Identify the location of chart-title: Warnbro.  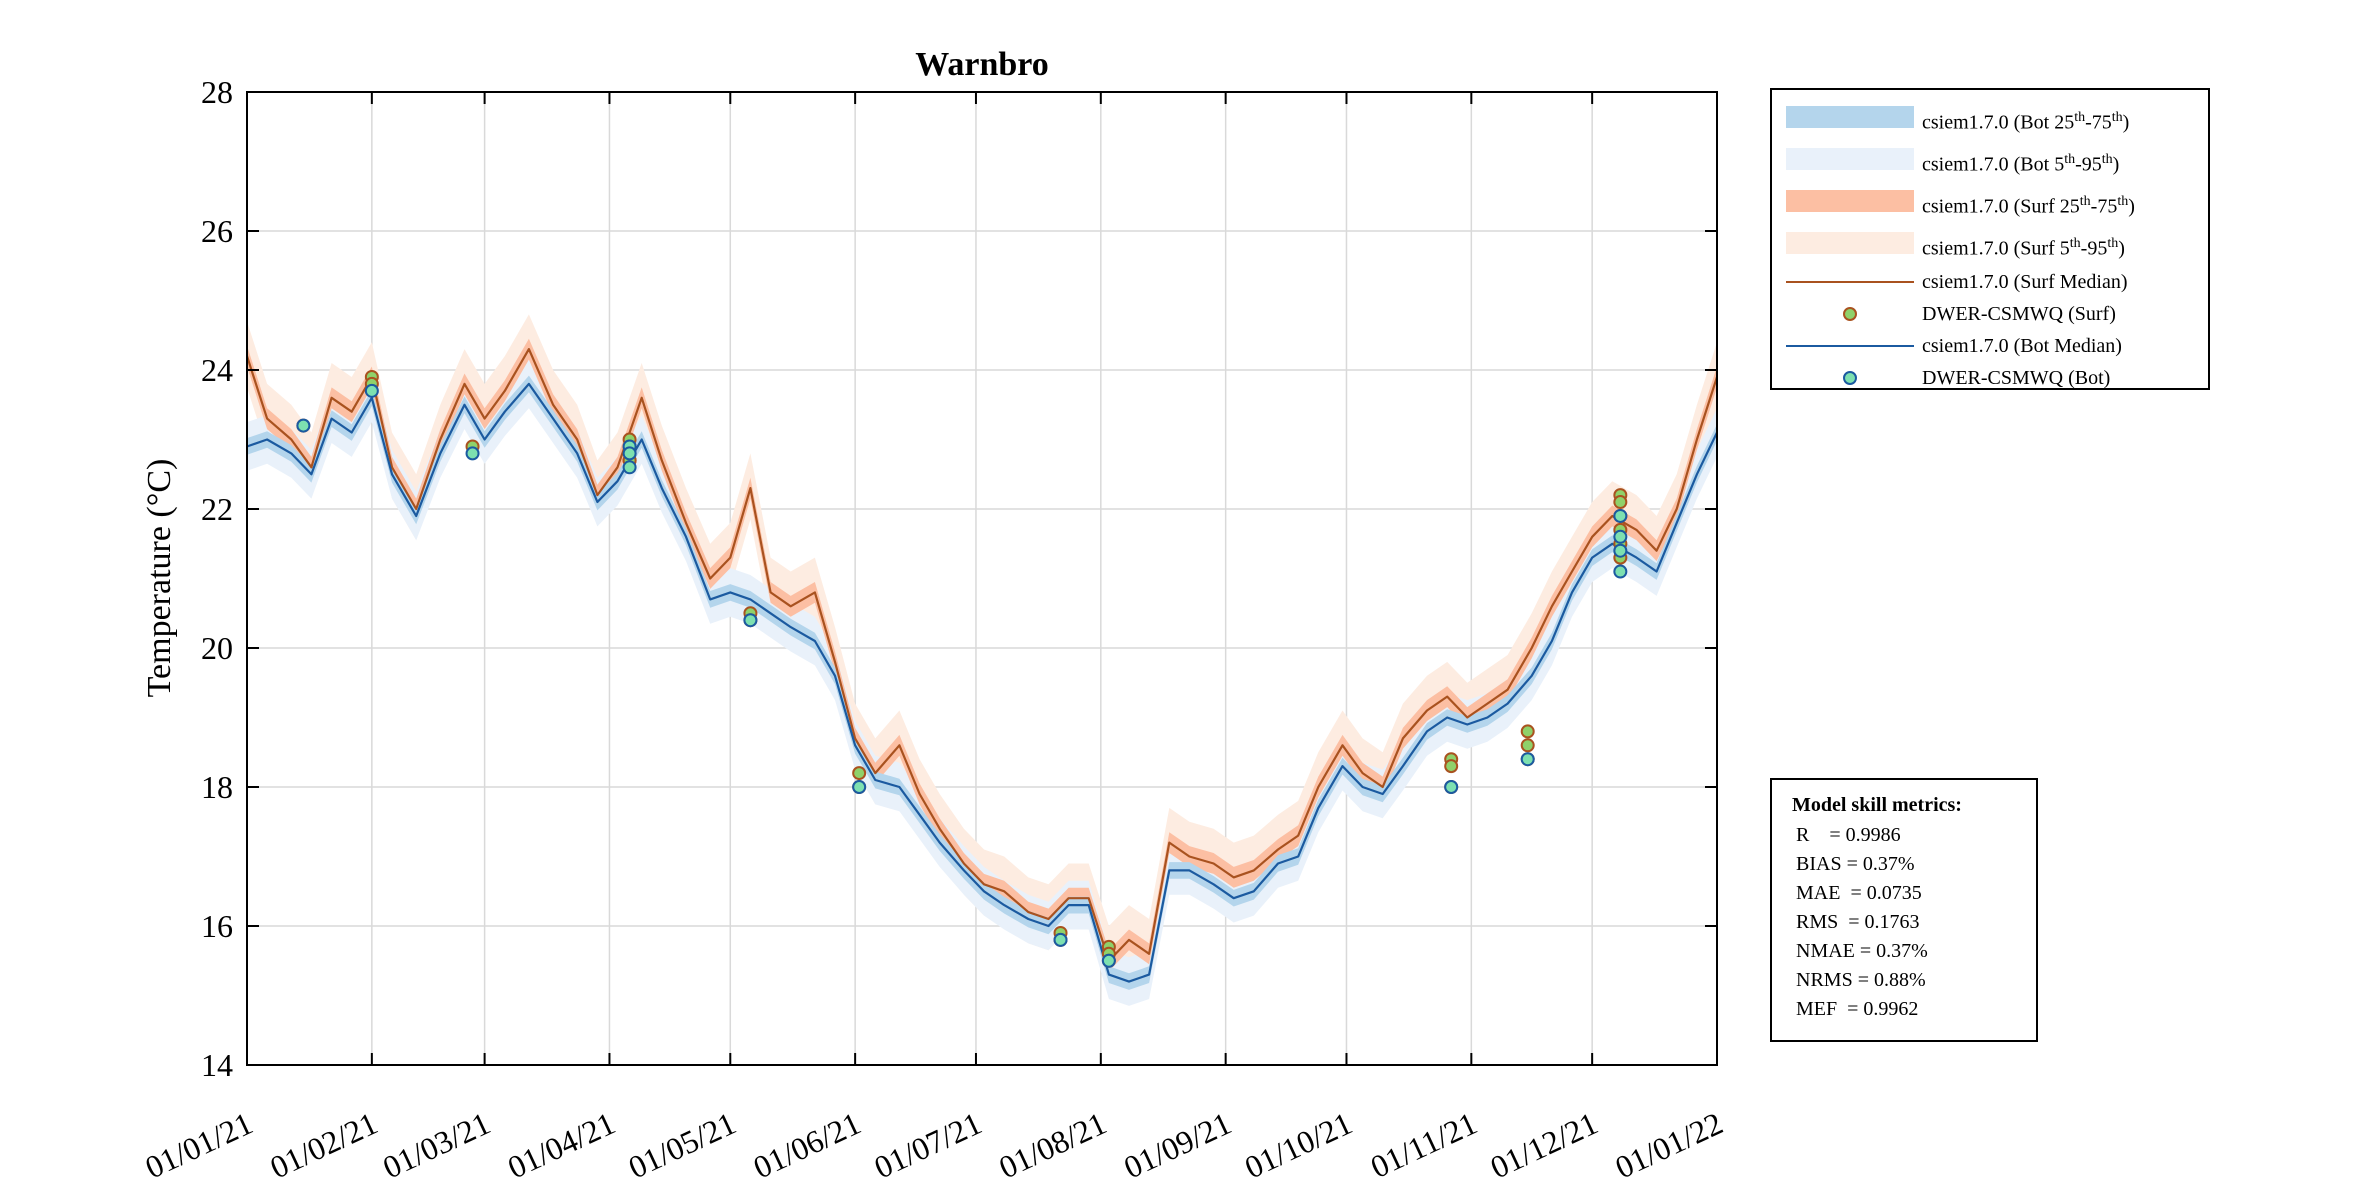
(982, 64).